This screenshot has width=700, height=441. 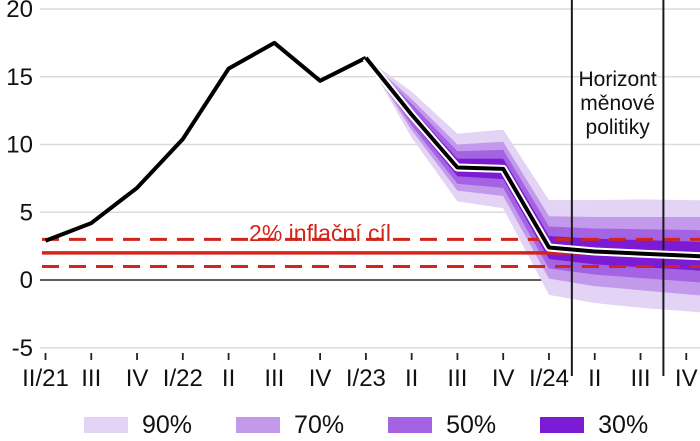 I want to click on legend-label-90: 90%, so click(x=167, y=424).